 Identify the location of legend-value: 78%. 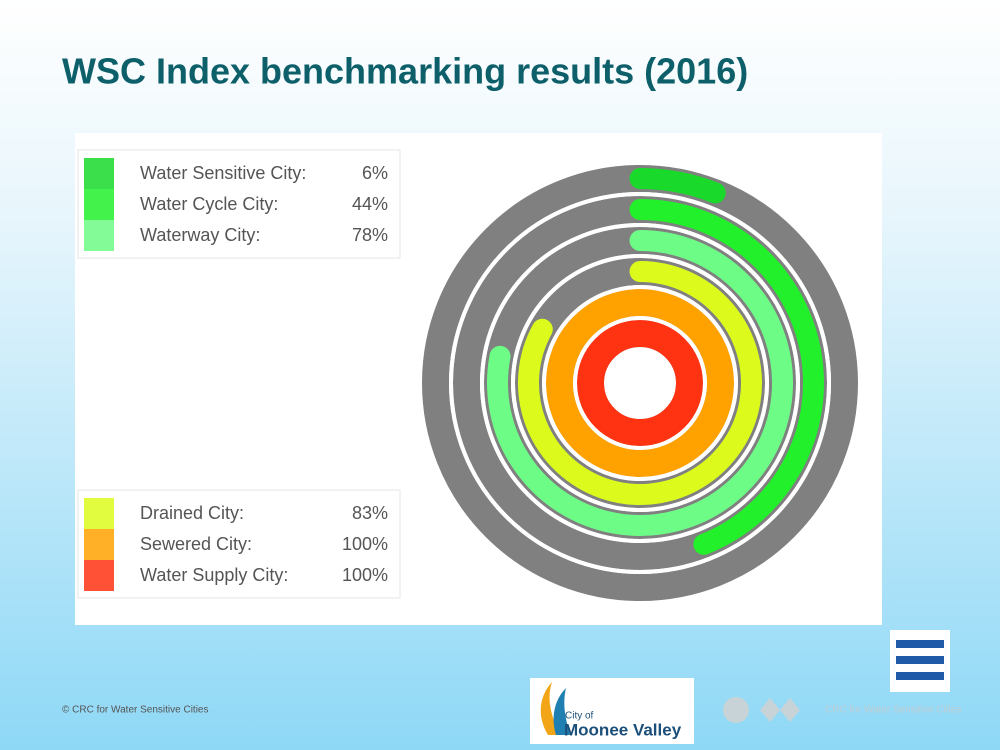
(370, 235).